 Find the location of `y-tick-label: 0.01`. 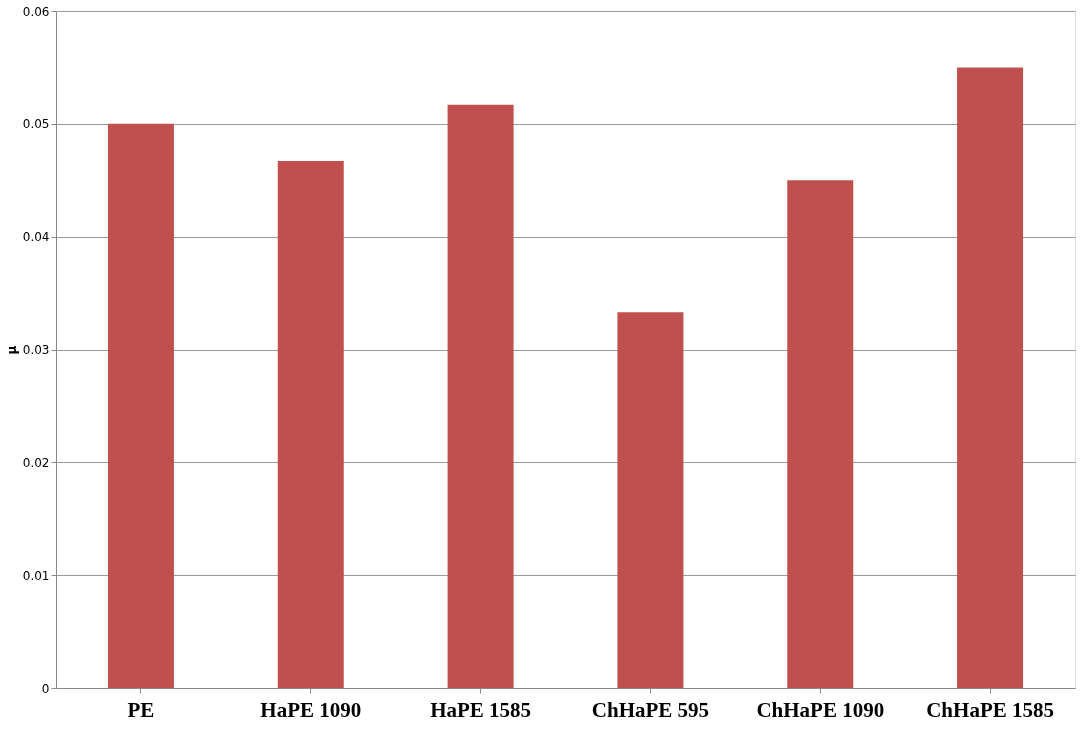

y-tick-label: 0.01 is located at coordinates (36, 575).